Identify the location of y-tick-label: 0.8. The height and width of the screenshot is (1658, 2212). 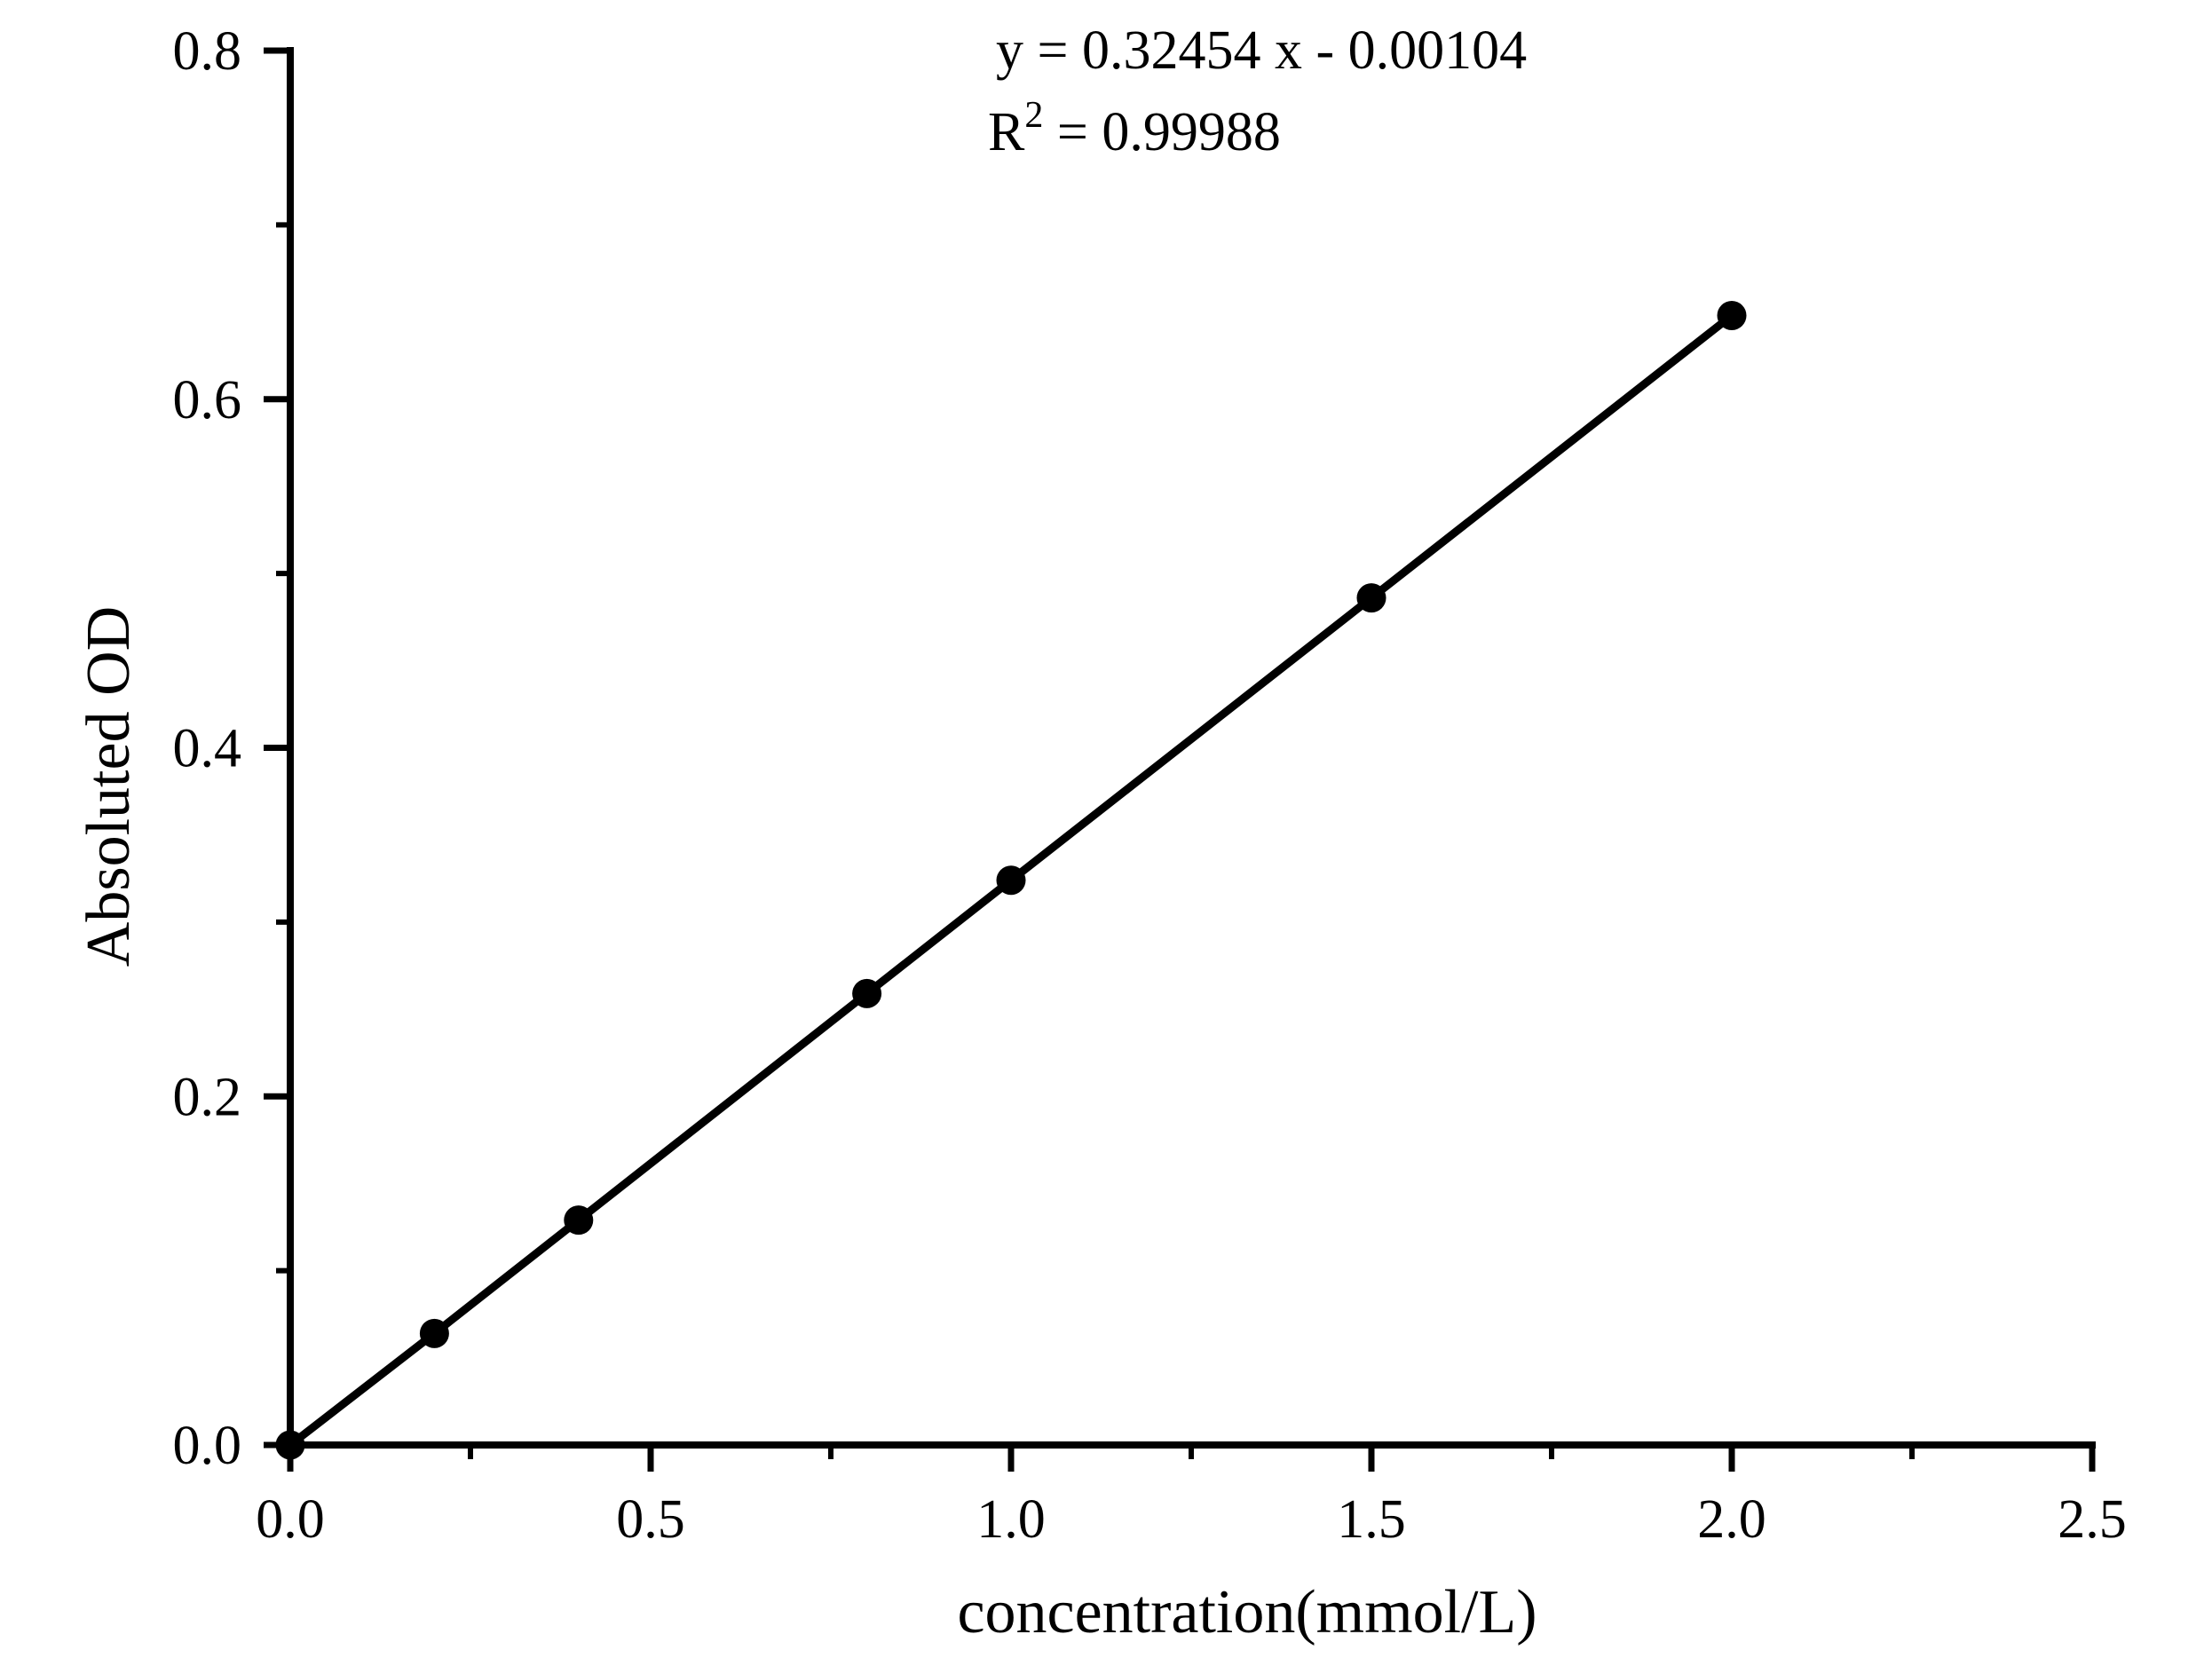
(207, 51).